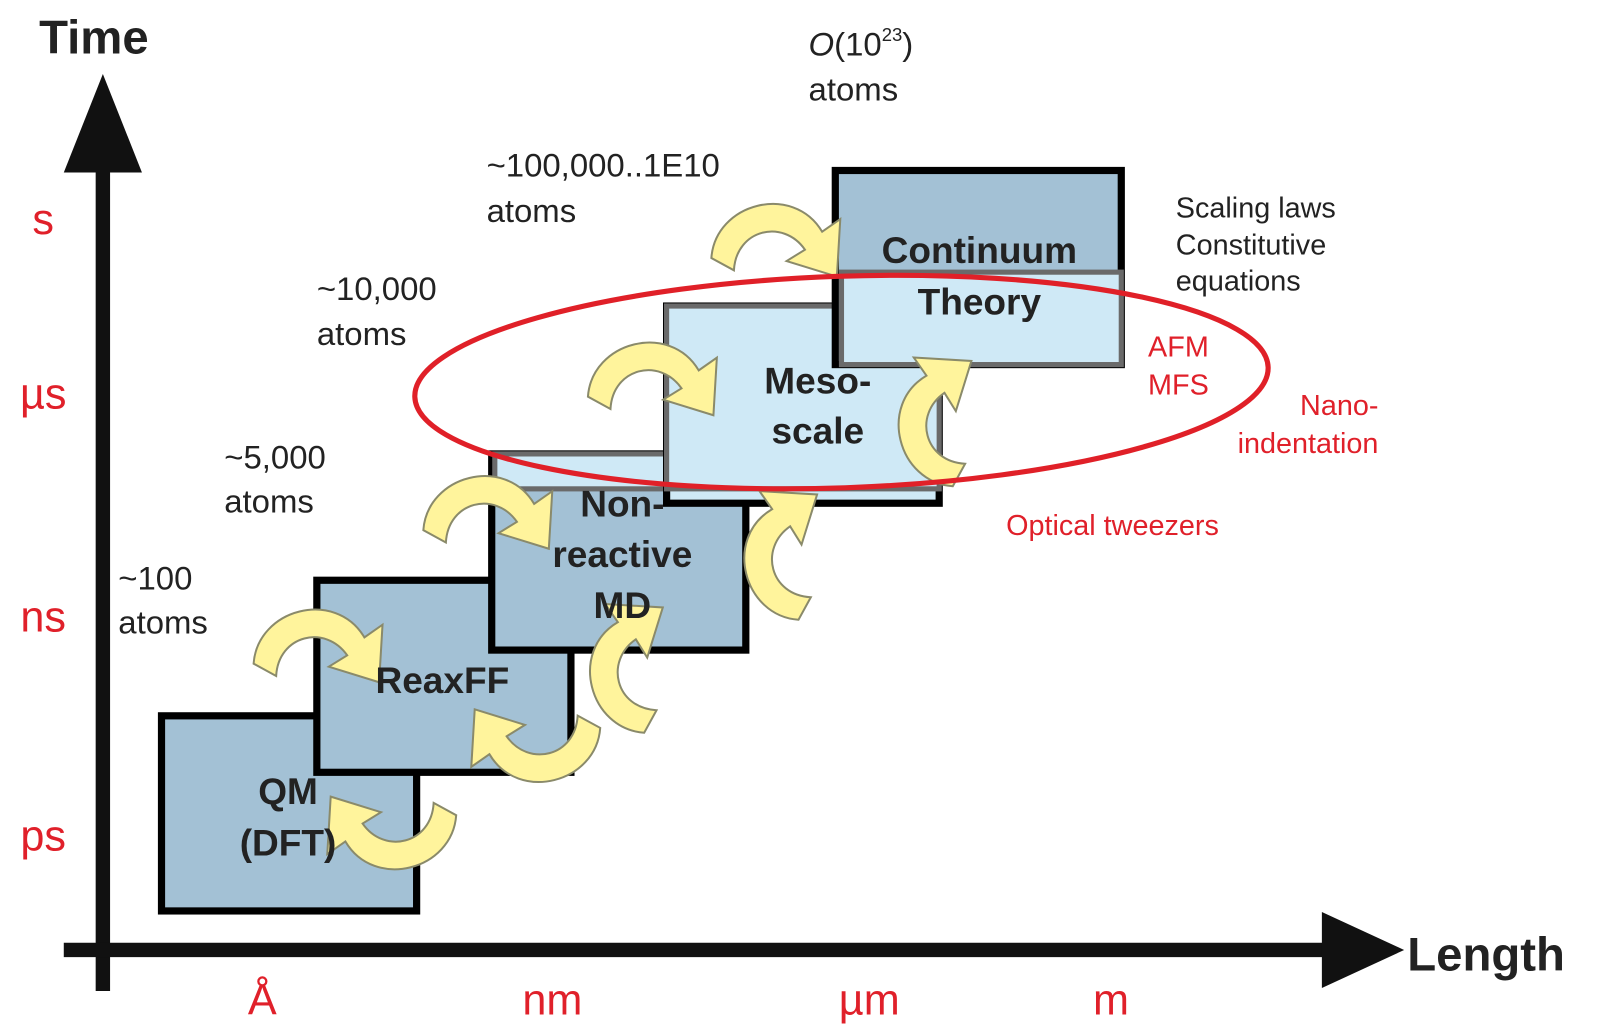  Describe the element at coordinates (1251, 246) in the screenshot. I see `scale-note: Constitutive` at that location.